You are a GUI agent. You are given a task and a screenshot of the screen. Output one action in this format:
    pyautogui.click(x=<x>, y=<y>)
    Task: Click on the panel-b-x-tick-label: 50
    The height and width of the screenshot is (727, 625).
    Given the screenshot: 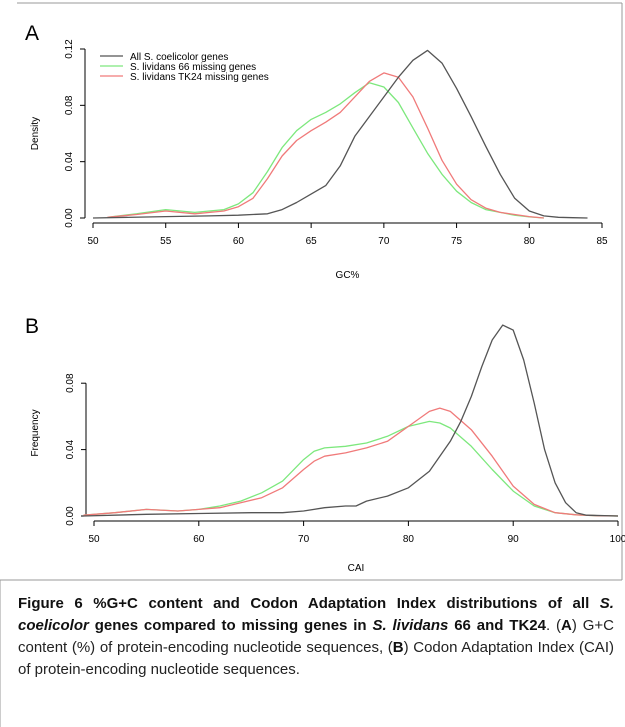 What is the action you would take?
    pyautogui.click(x=94, y=539)
    